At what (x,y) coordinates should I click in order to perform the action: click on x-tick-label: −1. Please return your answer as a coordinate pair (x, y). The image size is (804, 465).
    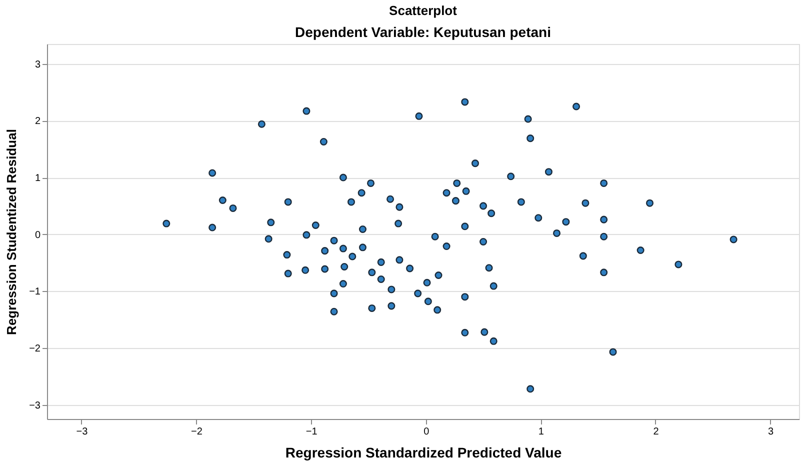
    Looking at the image, I should click on (312, 432).